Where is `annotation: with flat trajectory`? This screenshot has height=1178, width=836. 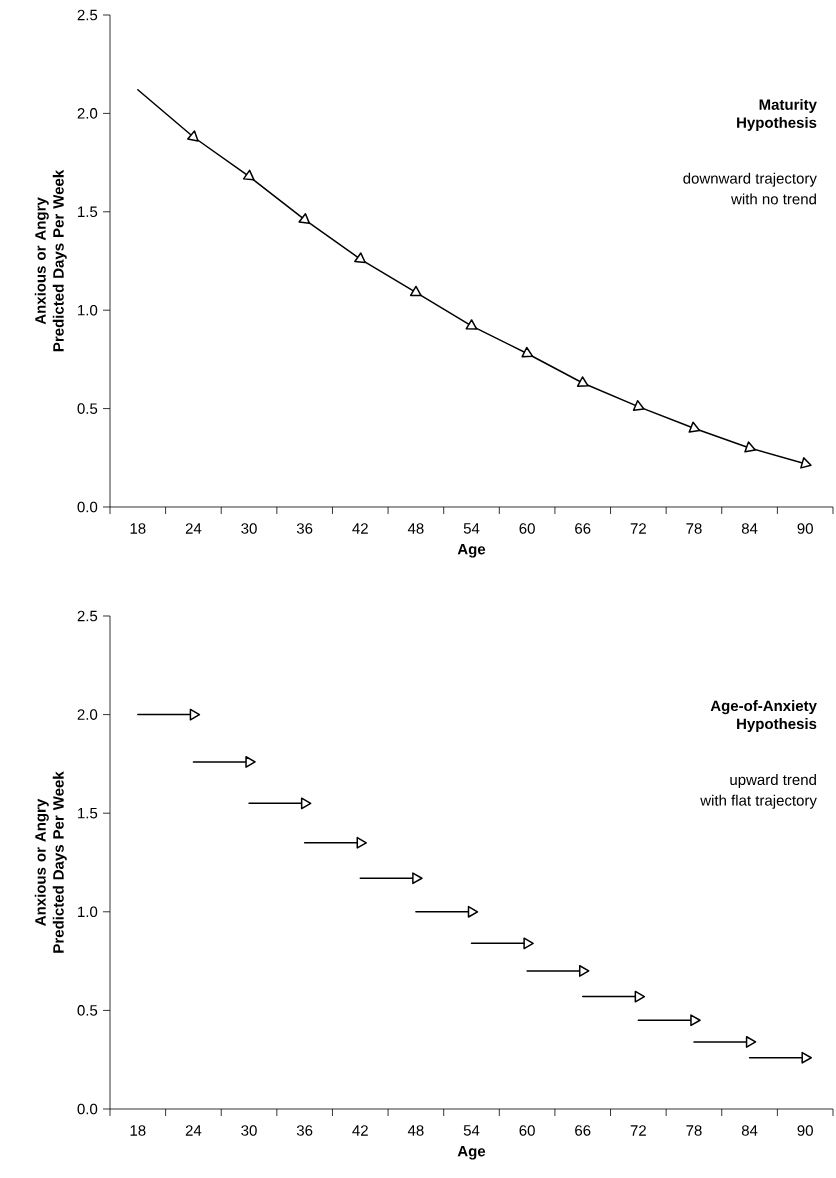
annotation: with flat trajectory is located at coordinates (758, 801).